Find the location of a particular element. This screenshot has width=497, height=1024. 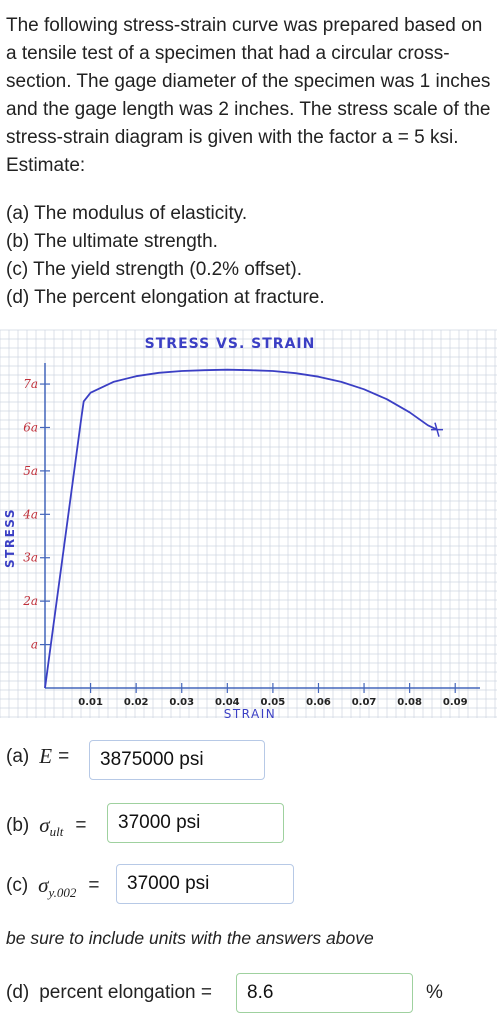

answer-d-input is located at coordinates (324, 993).